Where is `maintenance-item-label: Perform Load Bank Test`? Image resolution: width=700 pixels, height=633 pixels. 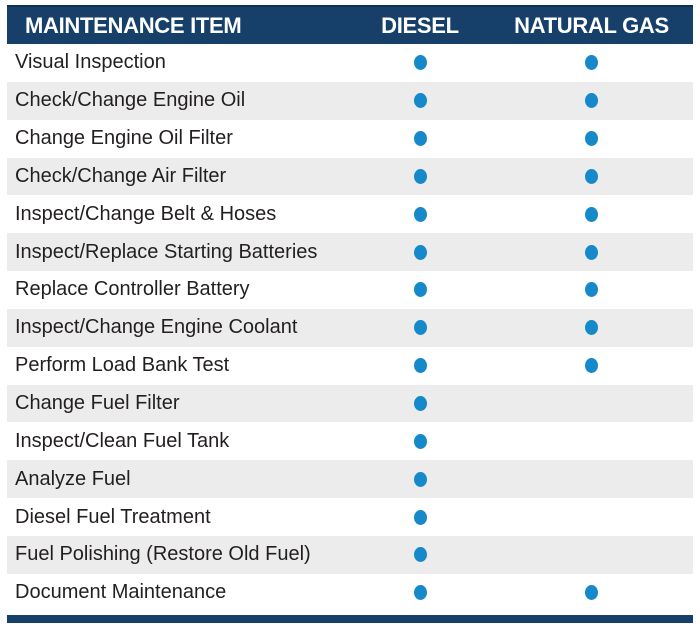
maintenance-item-label: Perform Load Bank Test is located at coordinates (122, 365).